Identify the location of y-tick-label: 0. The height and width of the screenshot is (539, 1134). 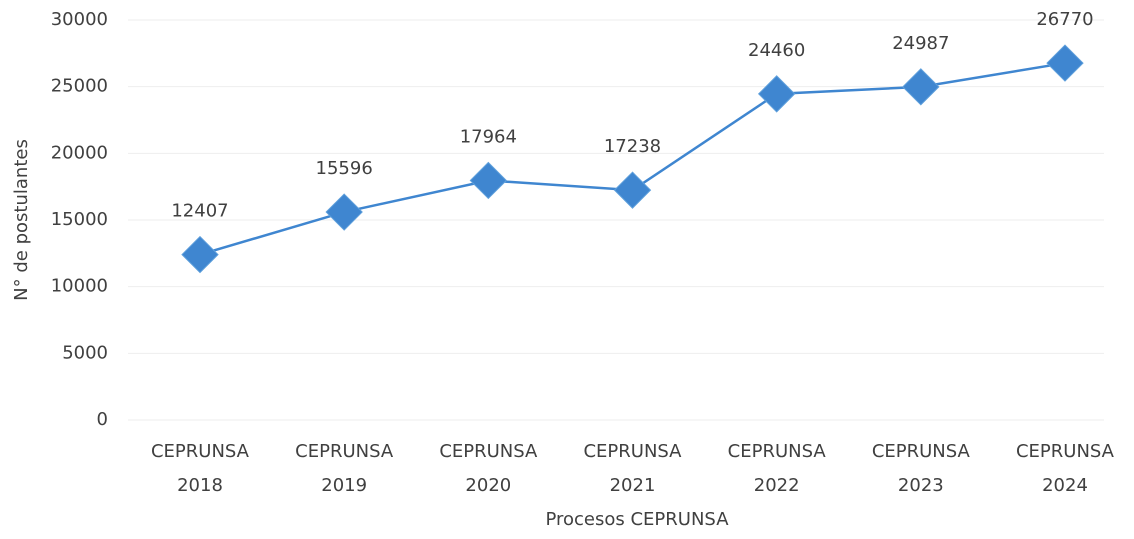
(102, 419).